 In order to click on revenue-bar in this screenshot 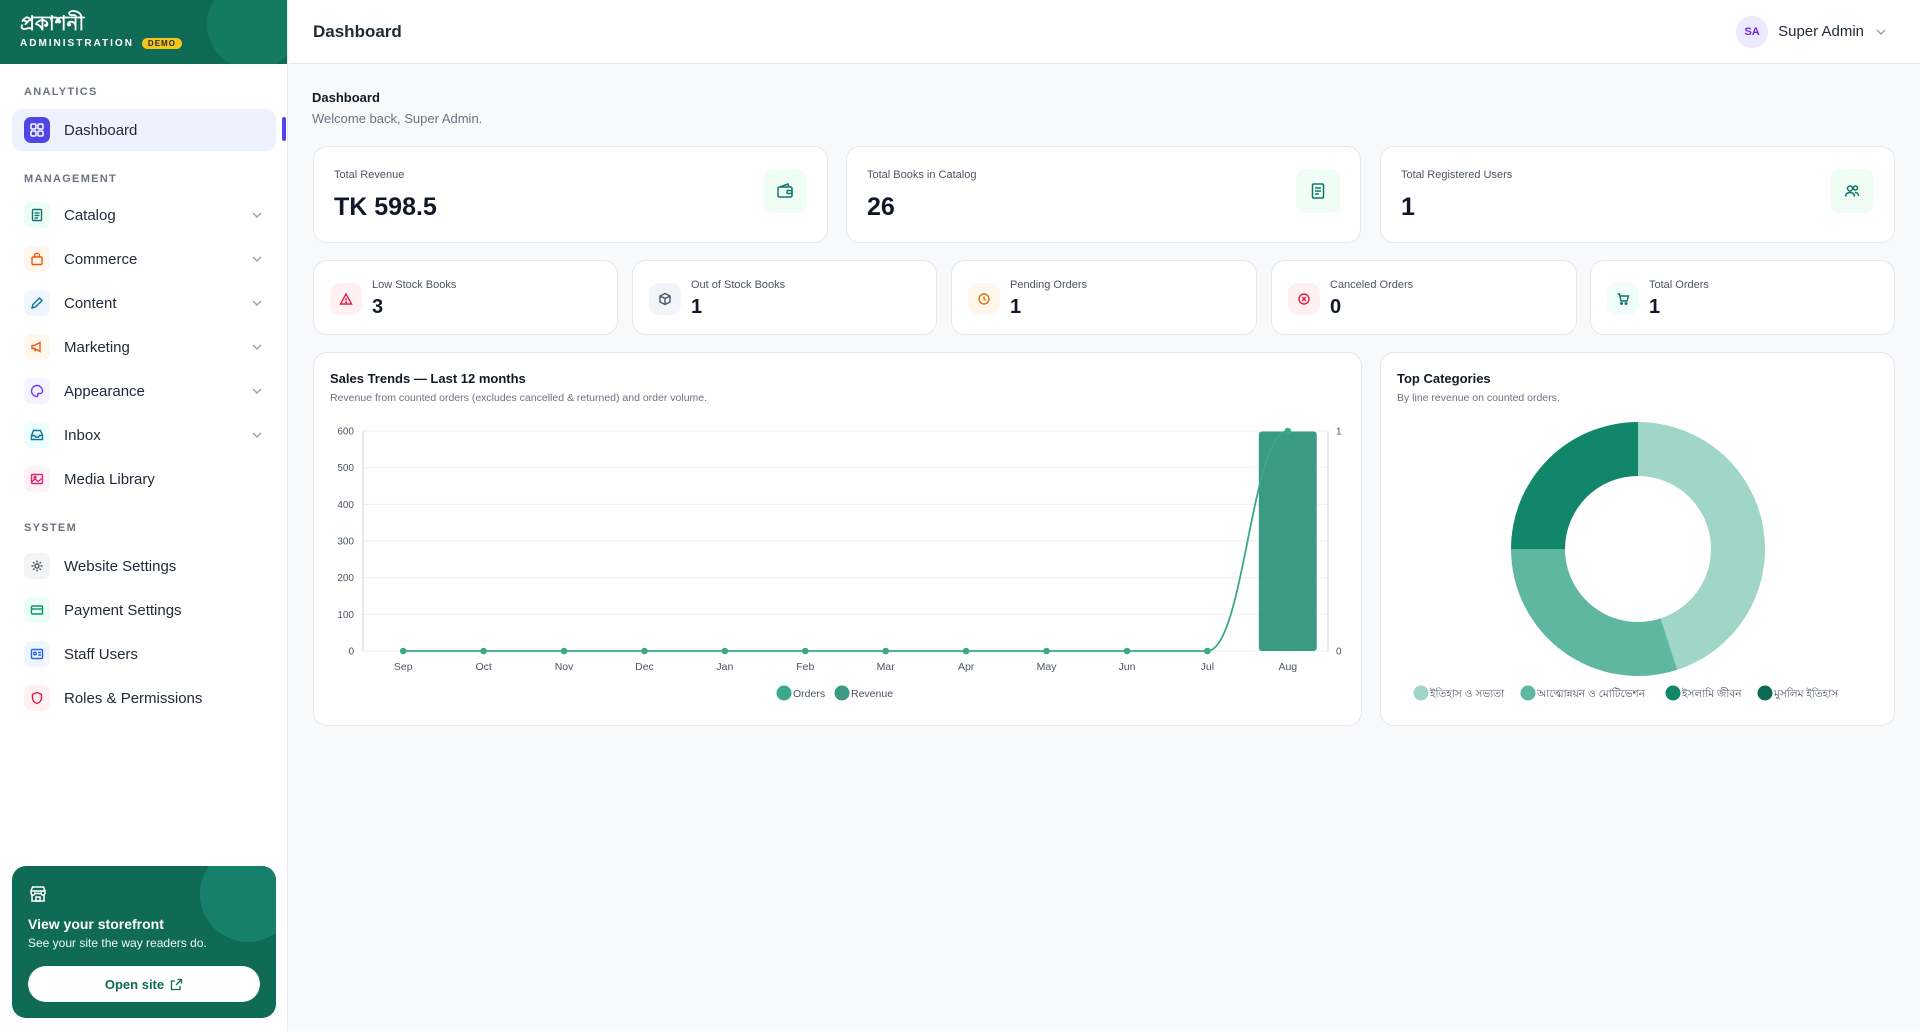, I will do `click(1287, 541)`.